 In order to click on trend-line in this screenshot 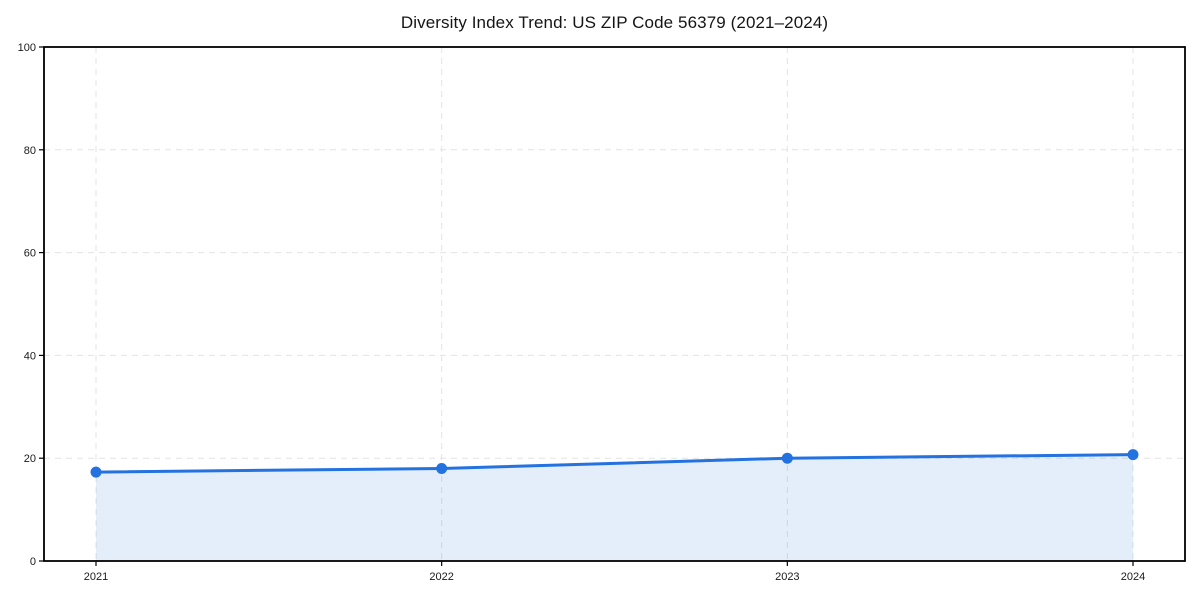, I will do `click(614, 463)`.